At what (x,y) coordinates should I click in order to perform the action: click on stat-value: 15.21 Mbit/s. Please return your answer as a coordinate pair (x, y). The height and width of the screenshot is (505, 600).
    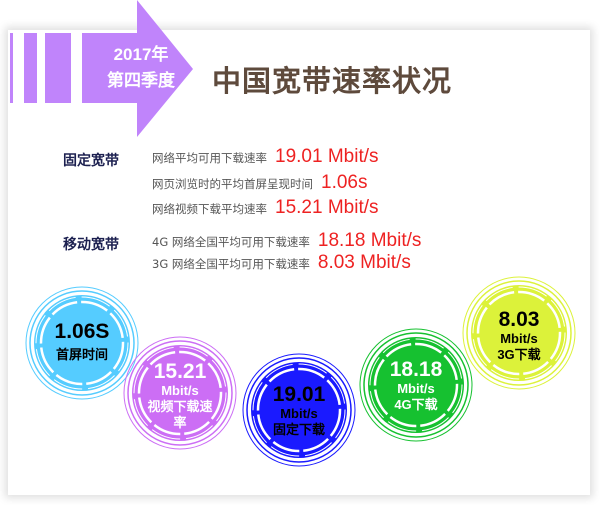
    Looking at the image, I should click on (327, 207).